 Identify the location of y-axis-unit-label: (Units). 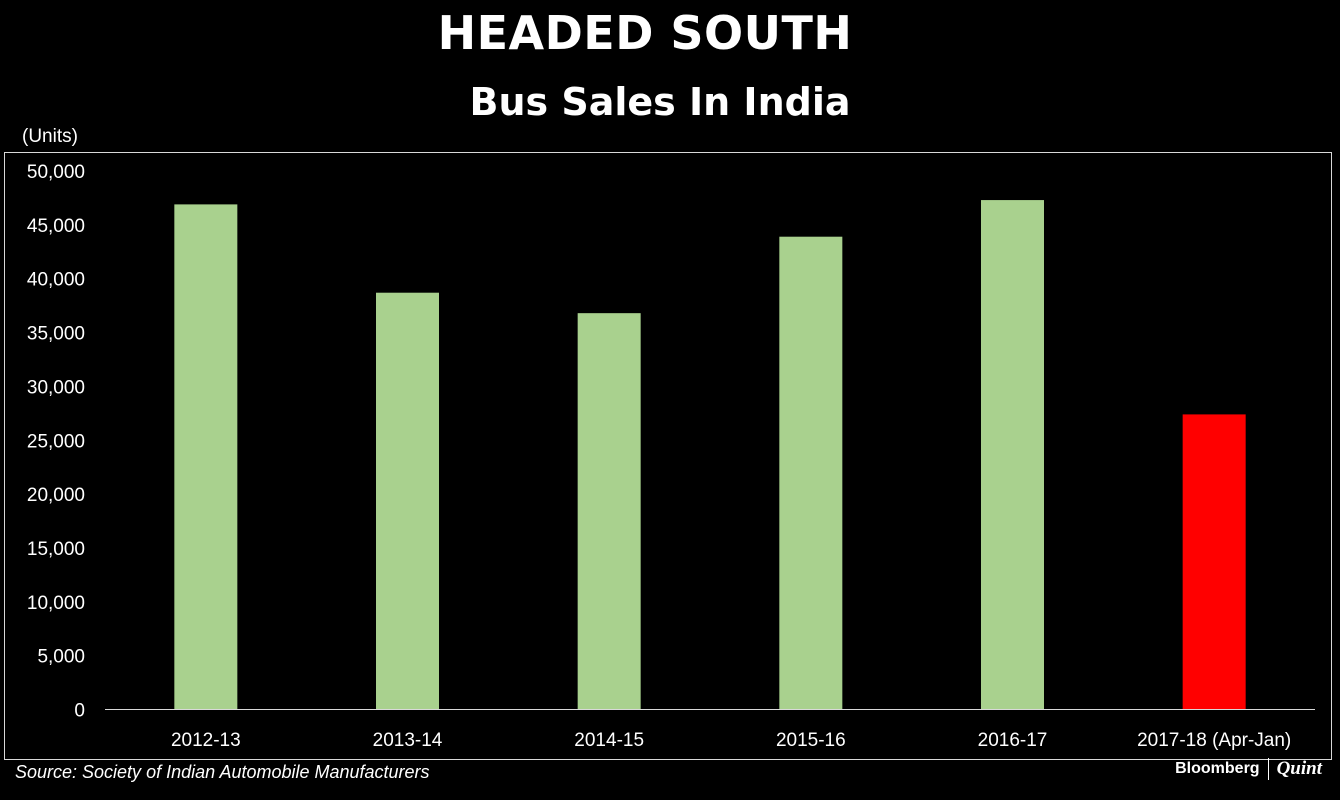
(50, 136).